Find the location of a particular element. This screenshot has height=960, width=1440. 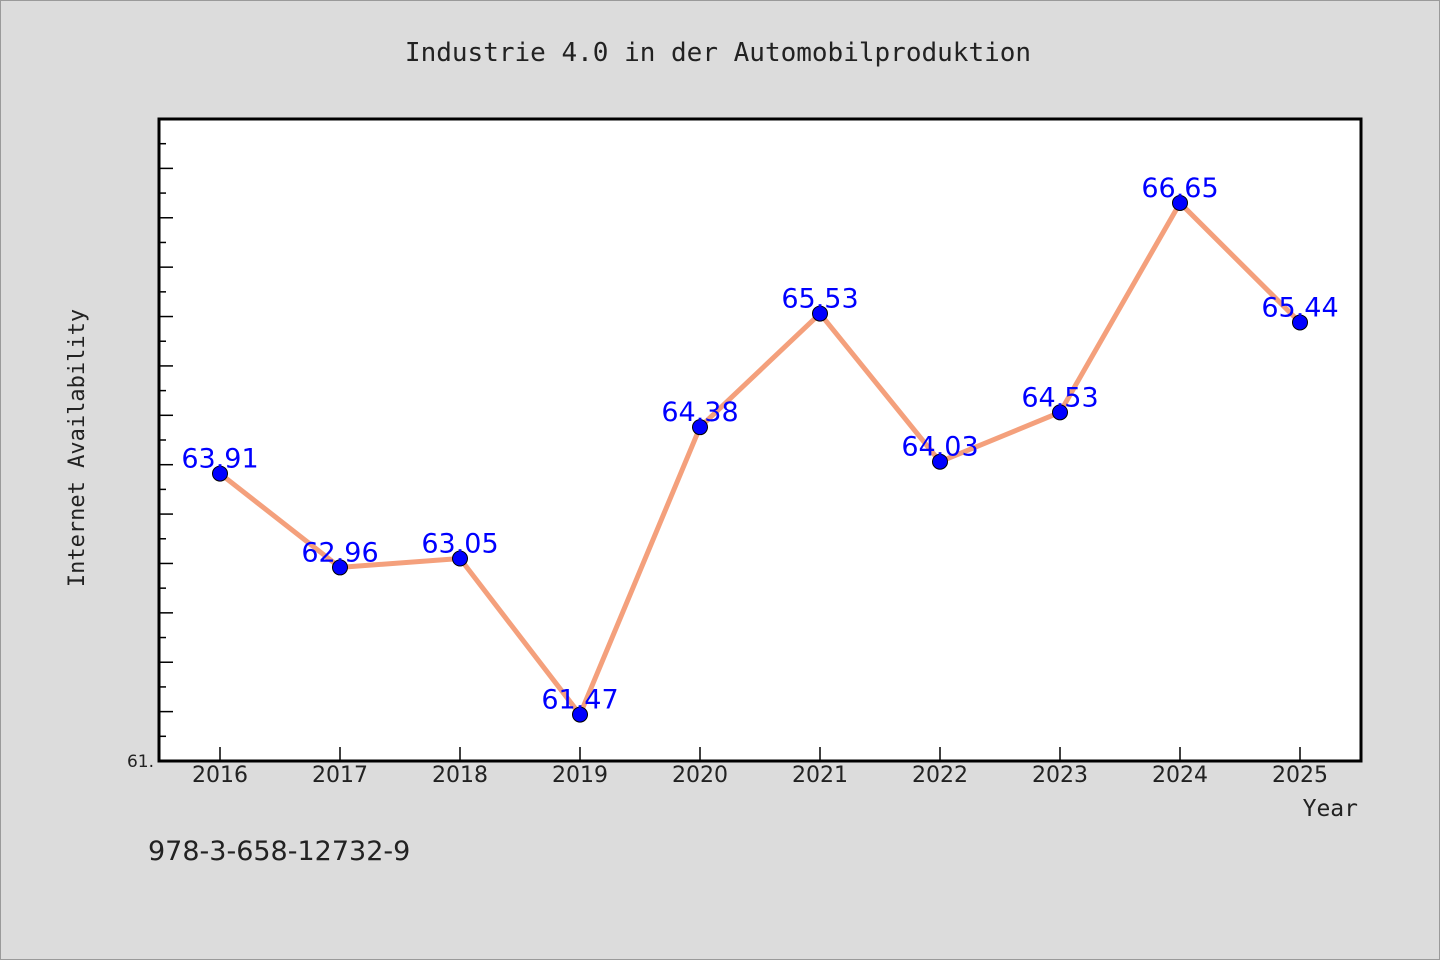

x-tick-label: 2025 is located at coordinates (1300, 775).